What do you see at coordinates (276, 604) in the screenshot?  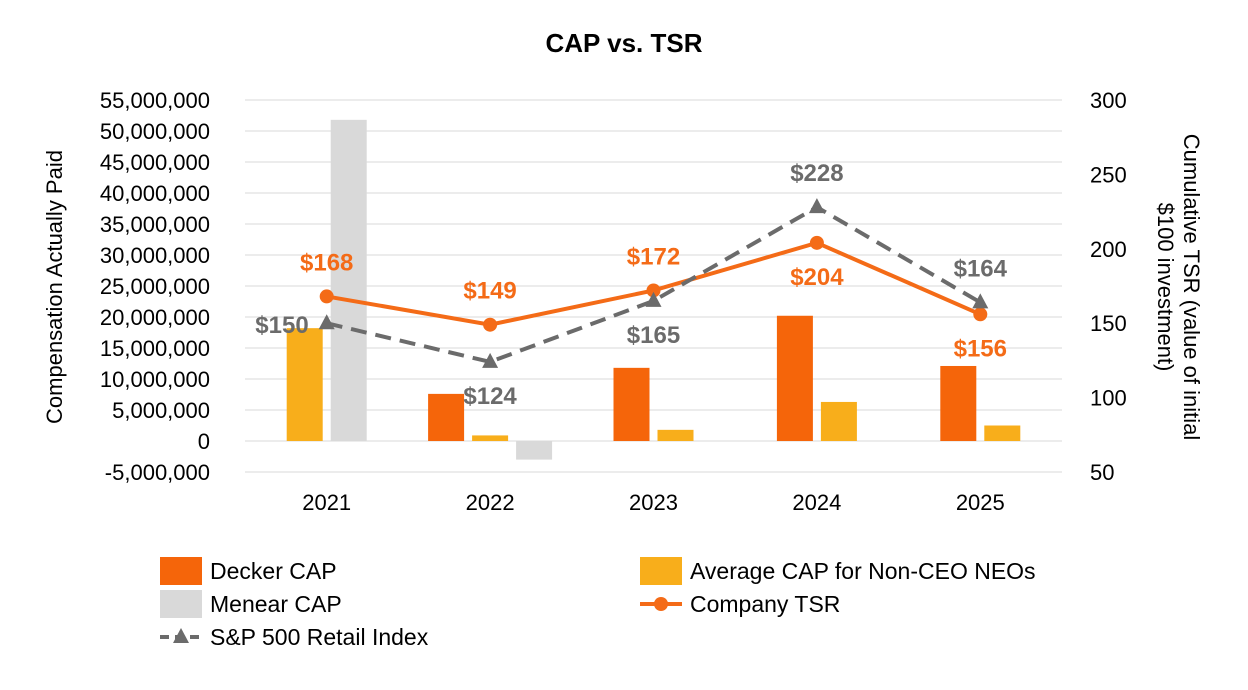 I see `legend-label: Menear CAP` at bounding box center [276, 604].